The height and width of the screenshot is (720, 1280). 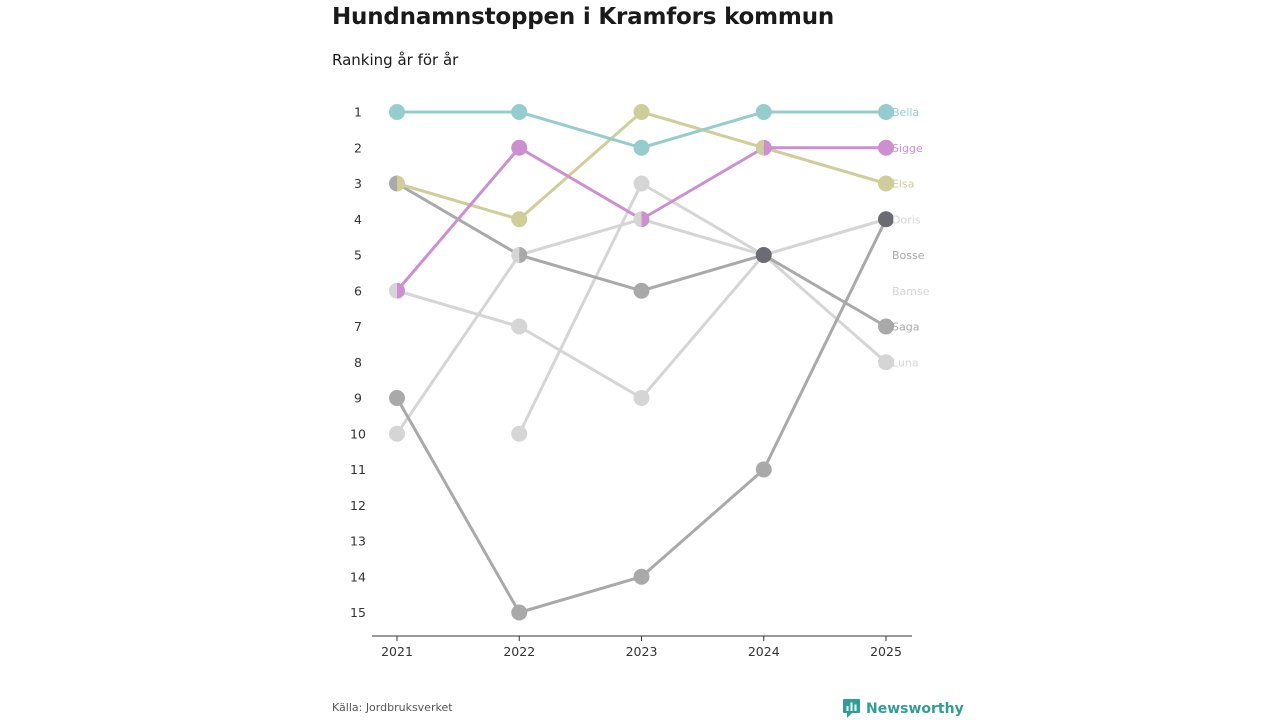 I want to click on x-tick-label: 2024, so click(x=764, y=651).